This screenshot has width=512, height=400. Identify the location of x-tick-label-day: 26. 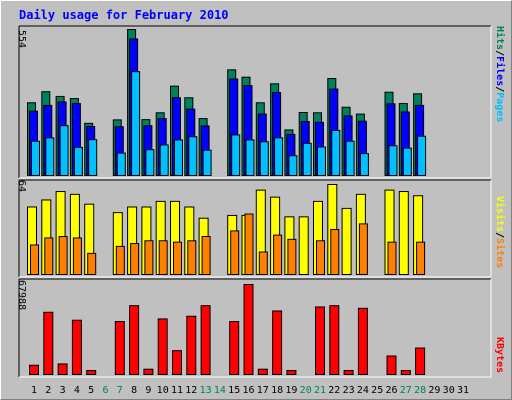
(391, 390).